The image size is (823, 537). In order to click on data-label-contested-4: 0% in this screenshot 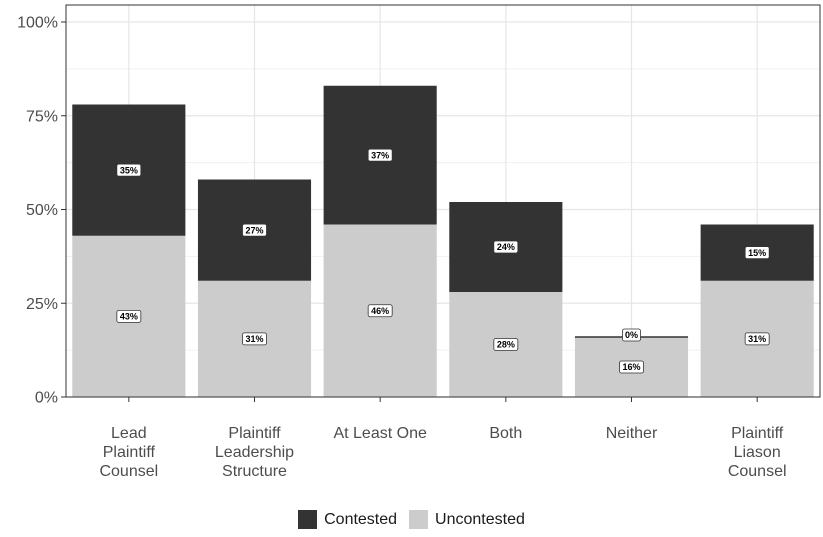, I will do `click(631, 335)`.